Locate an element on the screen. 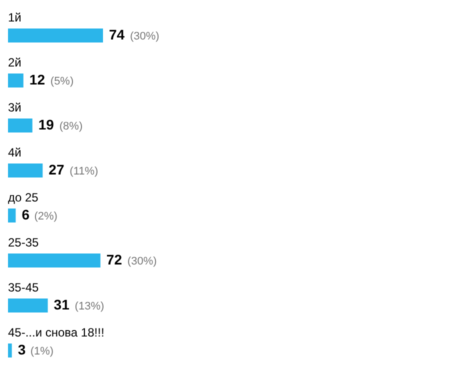 The height and width of the screenshot is (376, 450). annotation: (5%) is located at coordinates (62, 82).